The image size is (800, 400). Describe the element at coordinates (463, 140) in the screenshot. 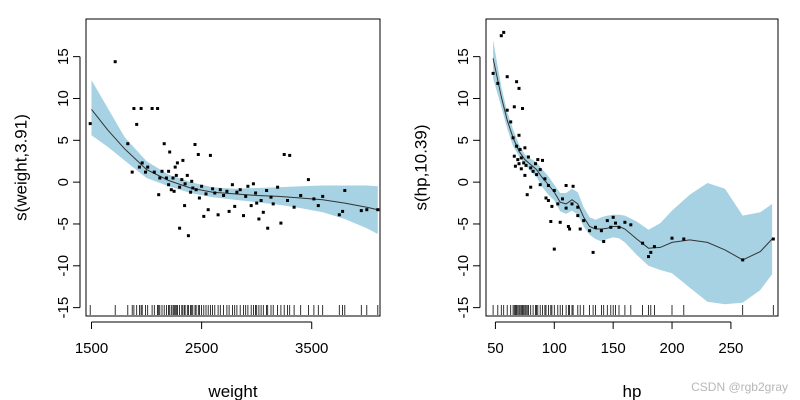

I see `y-tick-label: 5` at that location.